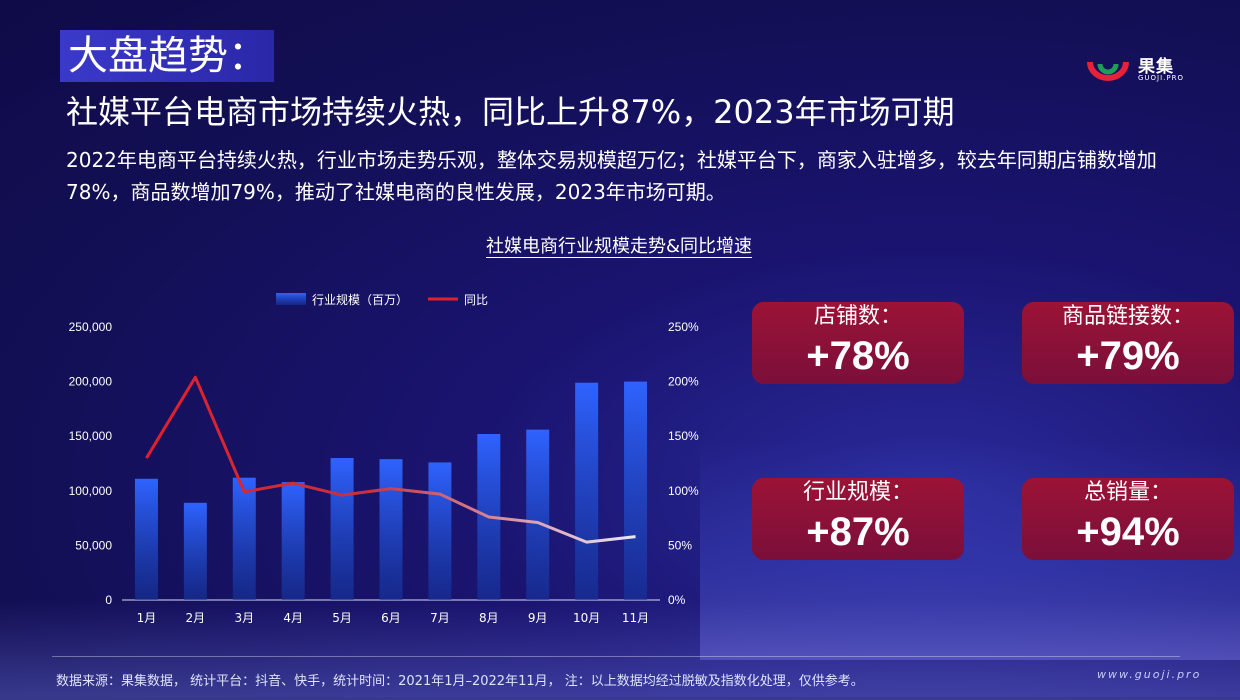 This screenshot has height=700, width=1240. Describe the element at coordinates (635, 618) in the screenshot. I see `x-tick-label: 11月` at that location.